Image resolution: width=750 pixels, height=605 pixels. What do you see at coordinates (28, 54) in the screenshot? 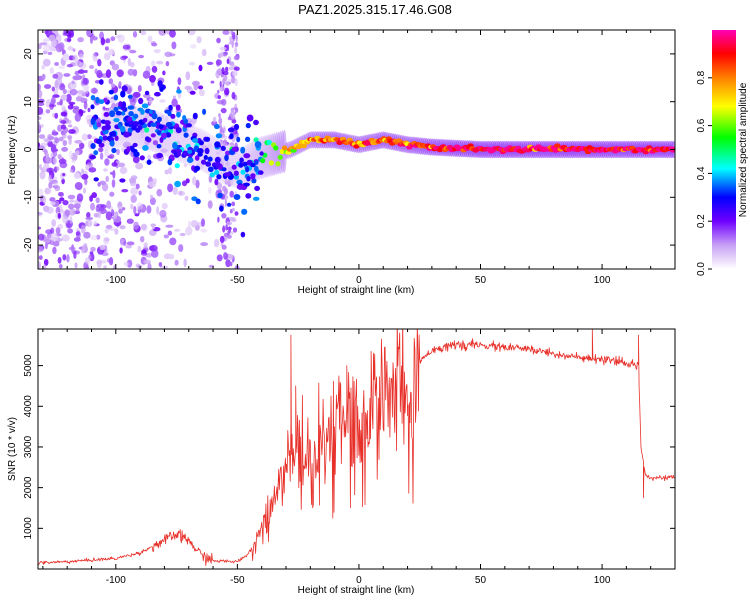
I see `y-tick-label: 20` at bounding box center [28, 54].